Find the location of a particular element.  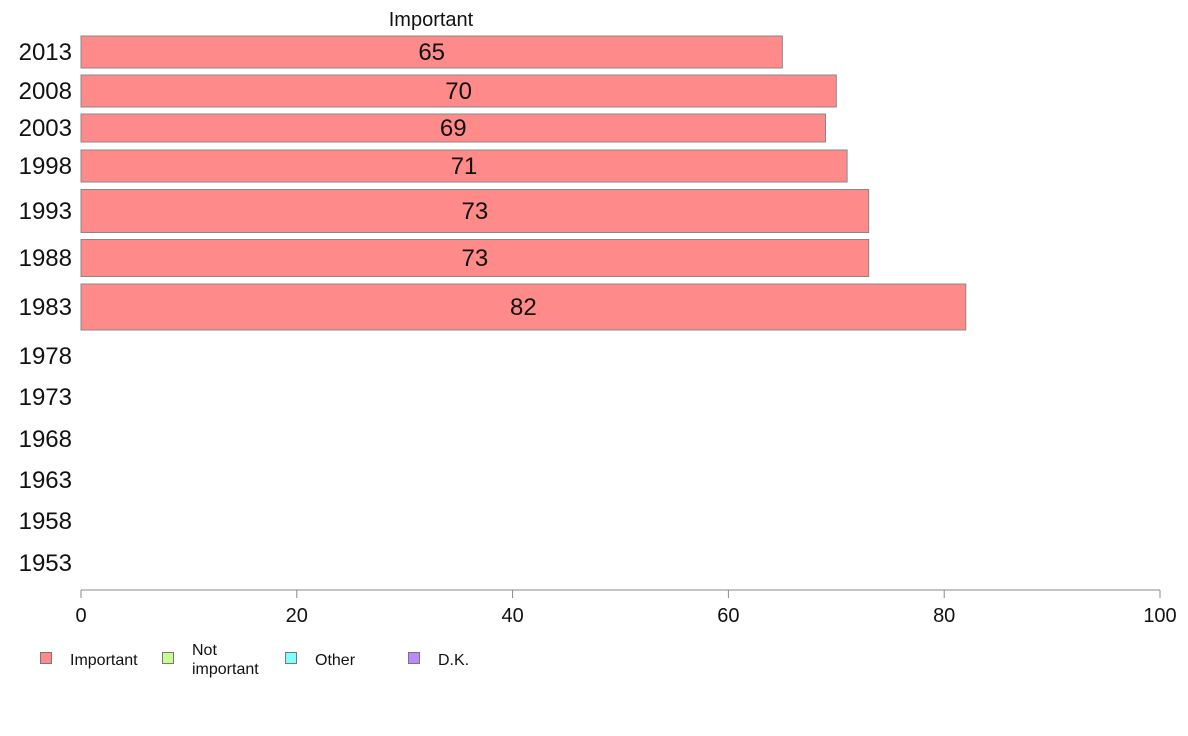

x-tick-label-80: 80 is located at coordinates (944, 616).